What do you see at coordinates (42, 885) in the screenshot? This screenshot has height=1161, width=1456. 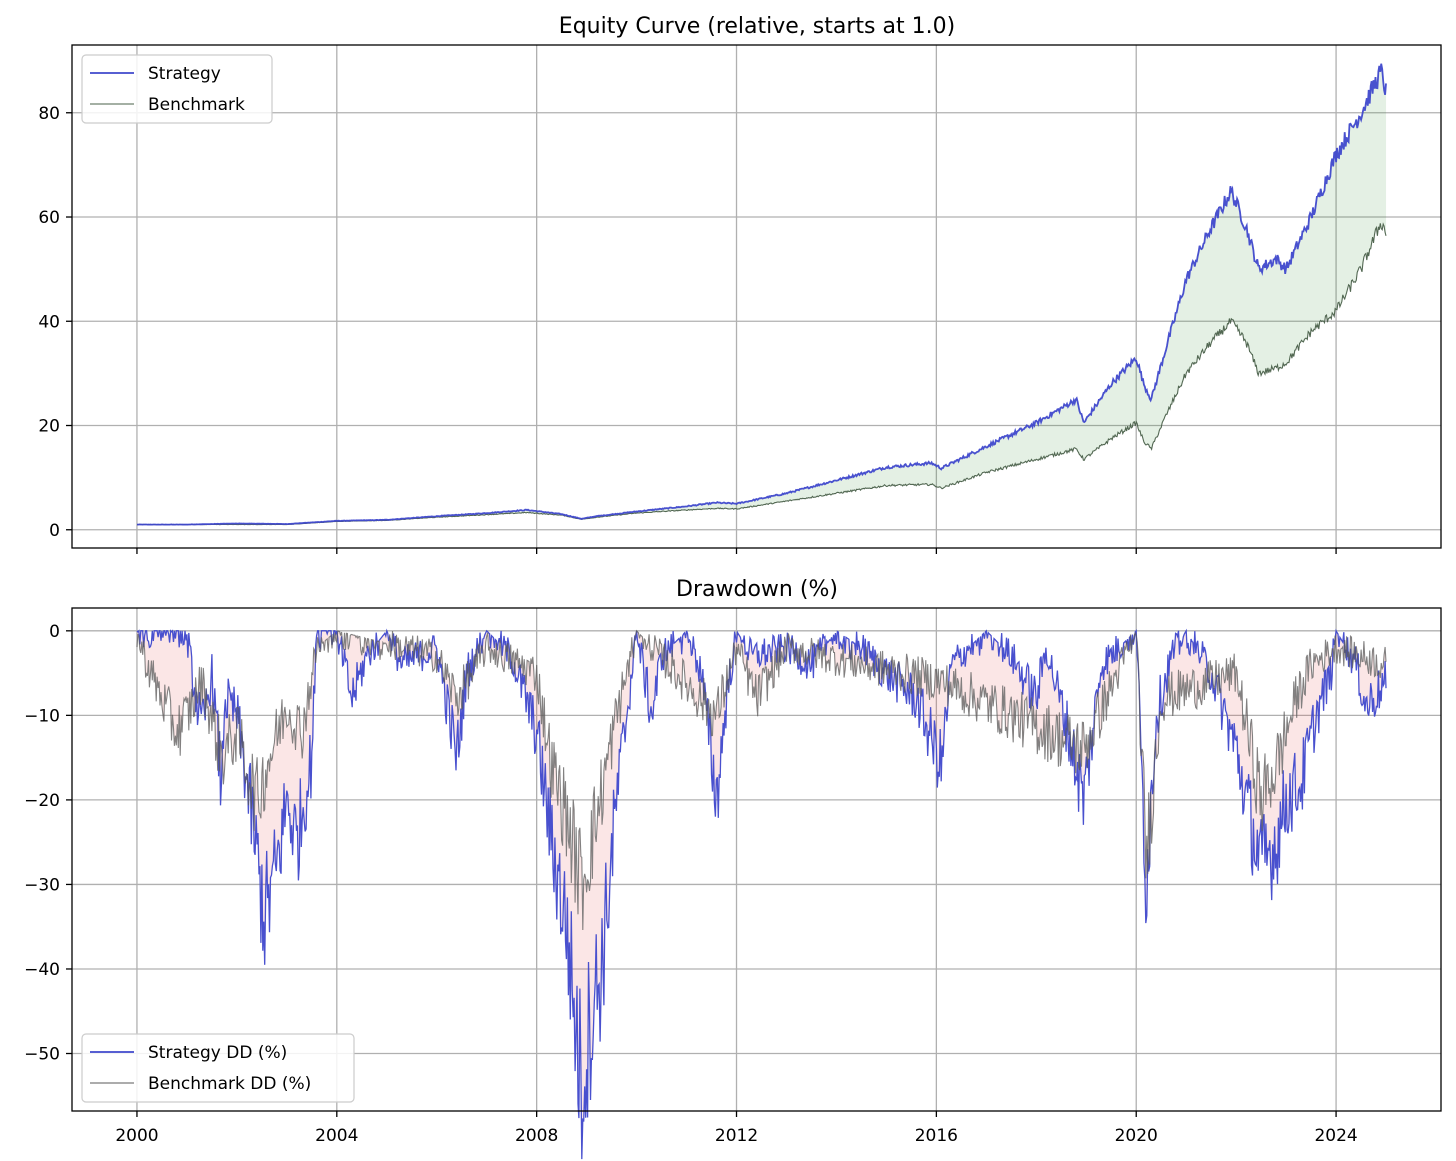 I see `y-tick-label: −30` at bounding box center [42, 885].